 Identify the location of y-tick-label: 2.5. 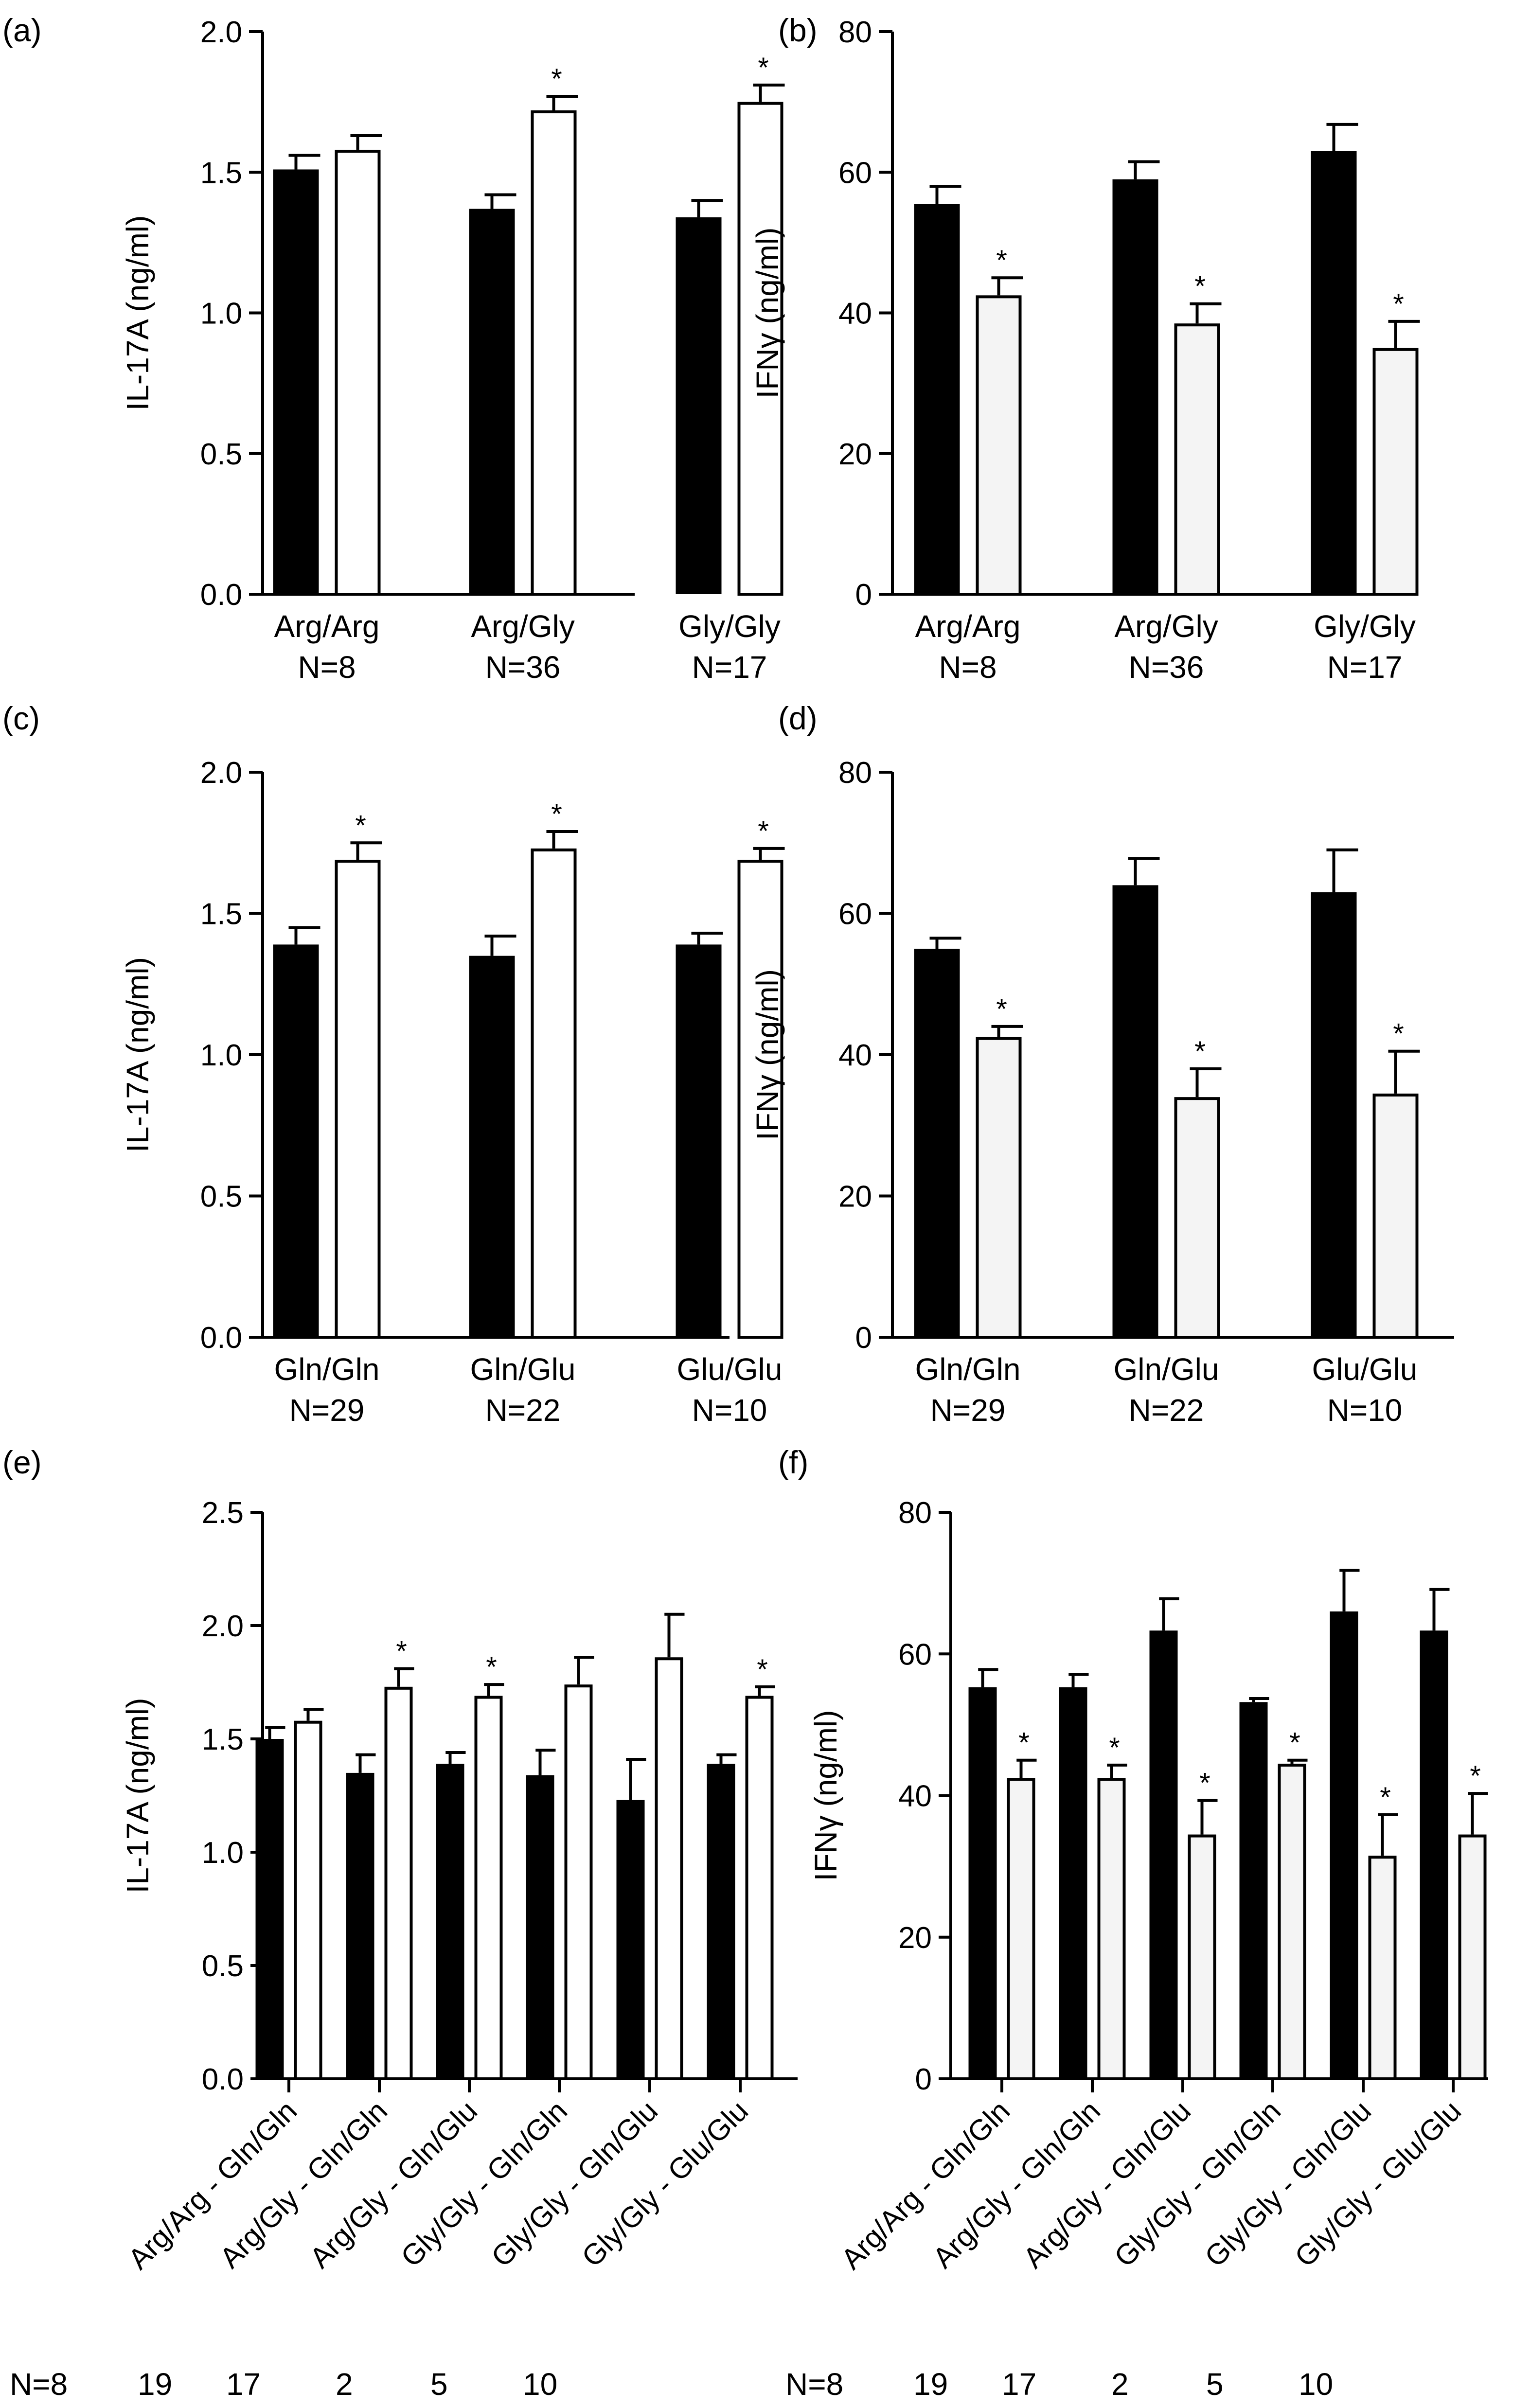
(223, 1513).